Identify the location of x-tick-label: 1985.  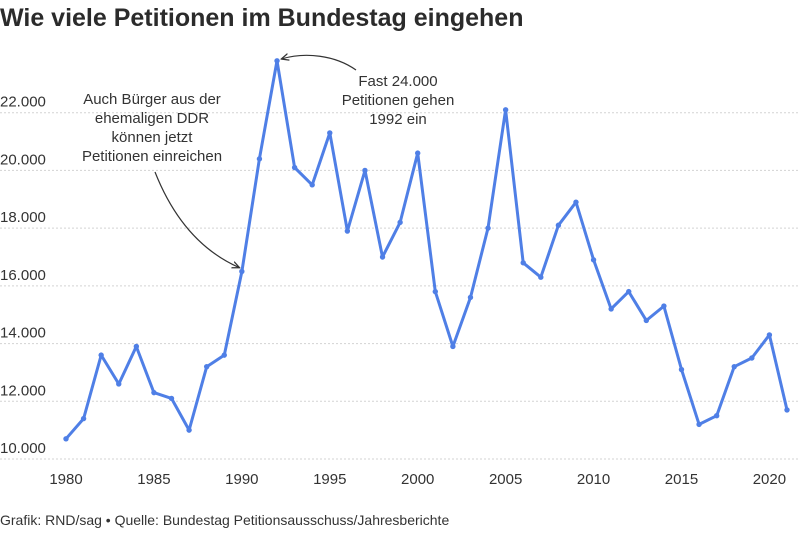
(153, 479).